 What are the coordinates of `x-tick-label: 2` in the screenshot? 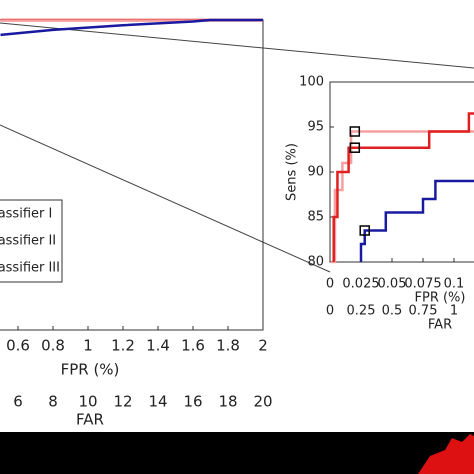 It's located at (263, 346).